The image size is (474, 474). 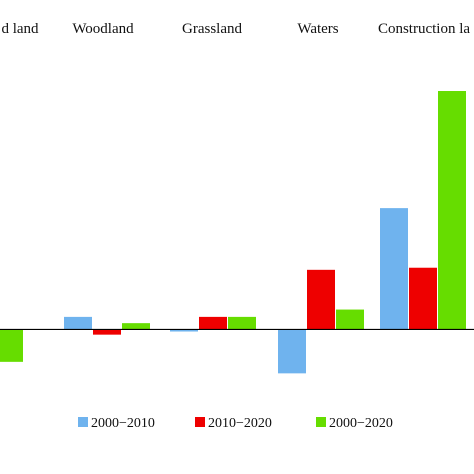 What do you see at coordinates (361, 423) in the screenshot?
I see `legend-label-3: 2000−2020` at bounding box center [361, 423].